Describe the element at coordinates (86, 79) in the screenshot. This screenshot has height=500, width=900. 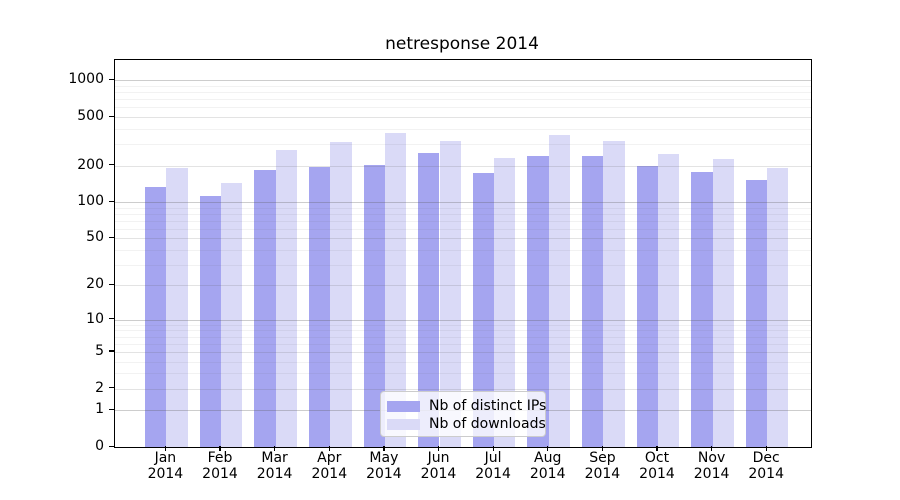
I see `y-tick-label-1000: 1000` at that location.